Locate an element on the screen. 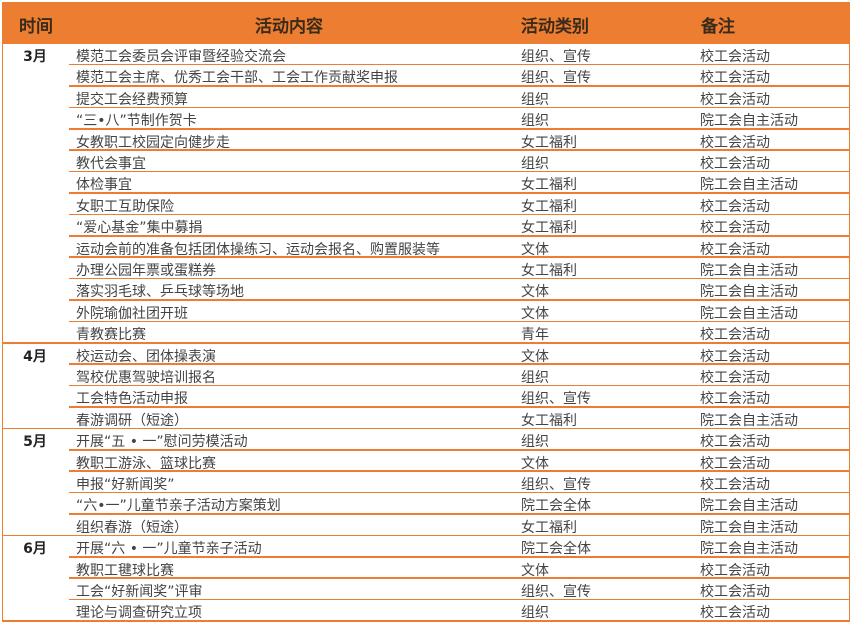 The height and width of the screenshot is (626, 854). table-row: 3月 模范工会委员会评审暨经验交流会 组织、宣传 校工会活动 is located at coordinates (426, 55).